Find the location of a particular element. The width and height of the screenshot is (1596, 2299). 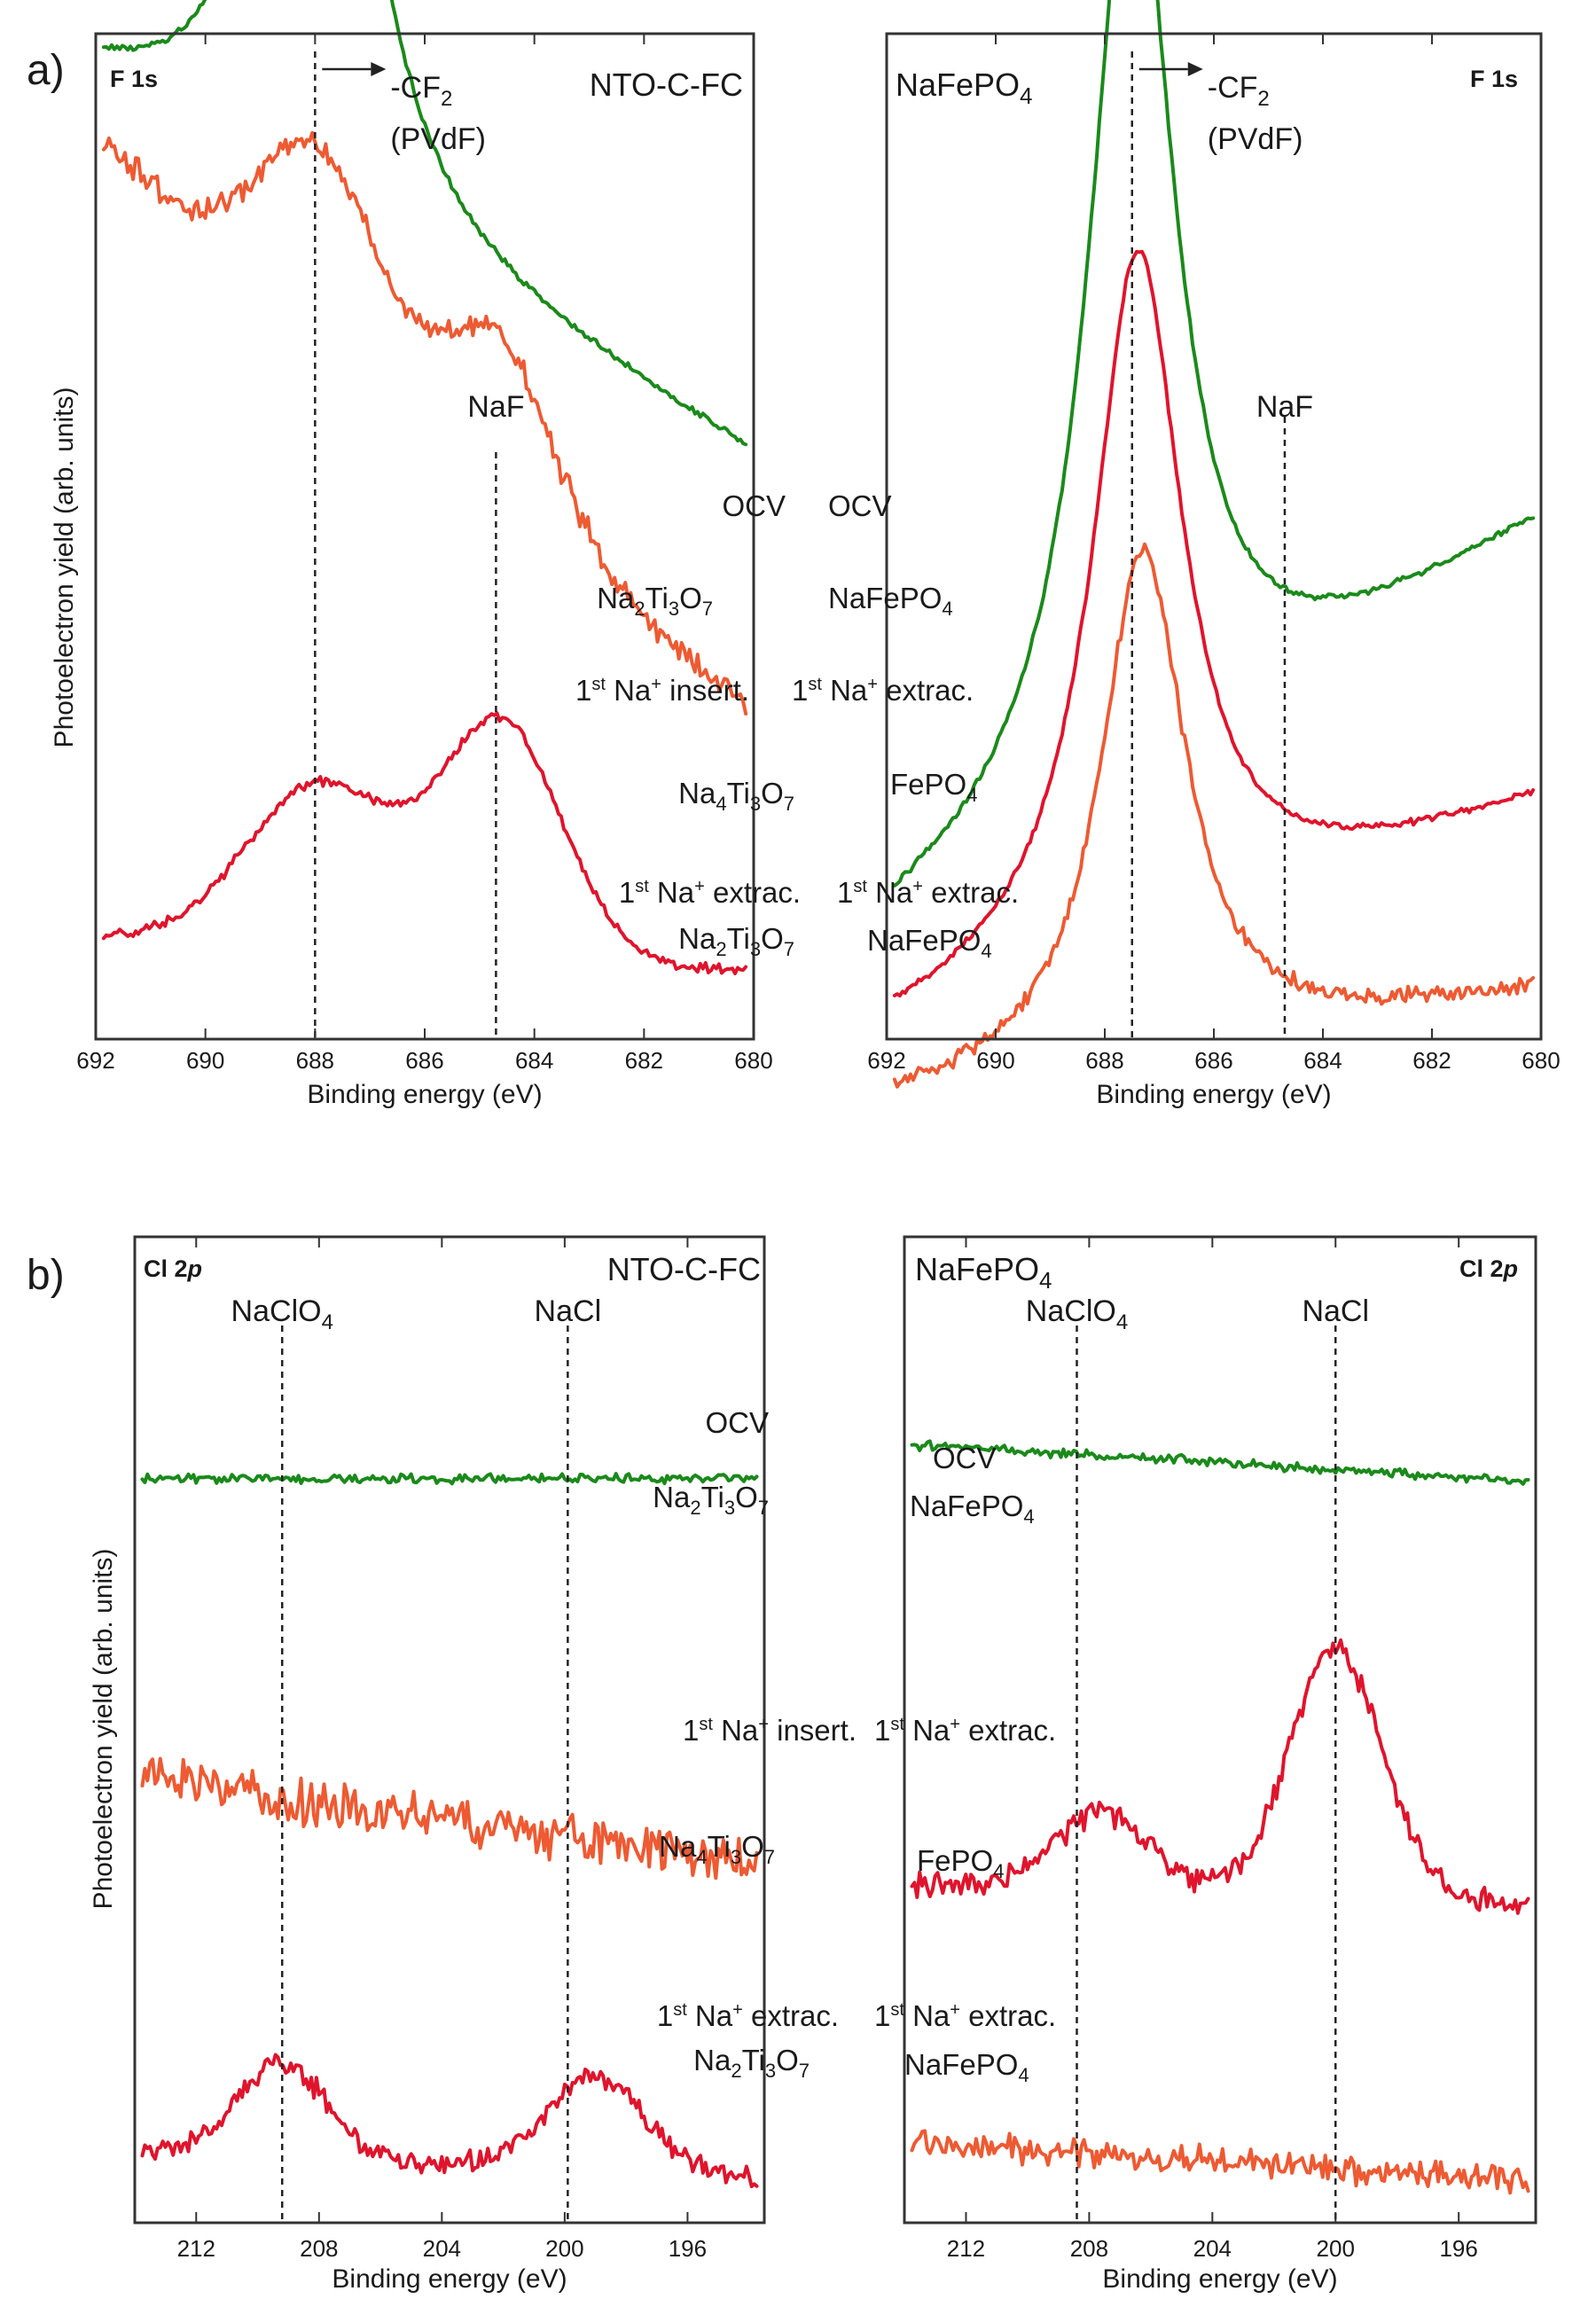

state-label-1st-na-extrac-2: 1st Na+ extrac. is located at coordinates (928, 893).